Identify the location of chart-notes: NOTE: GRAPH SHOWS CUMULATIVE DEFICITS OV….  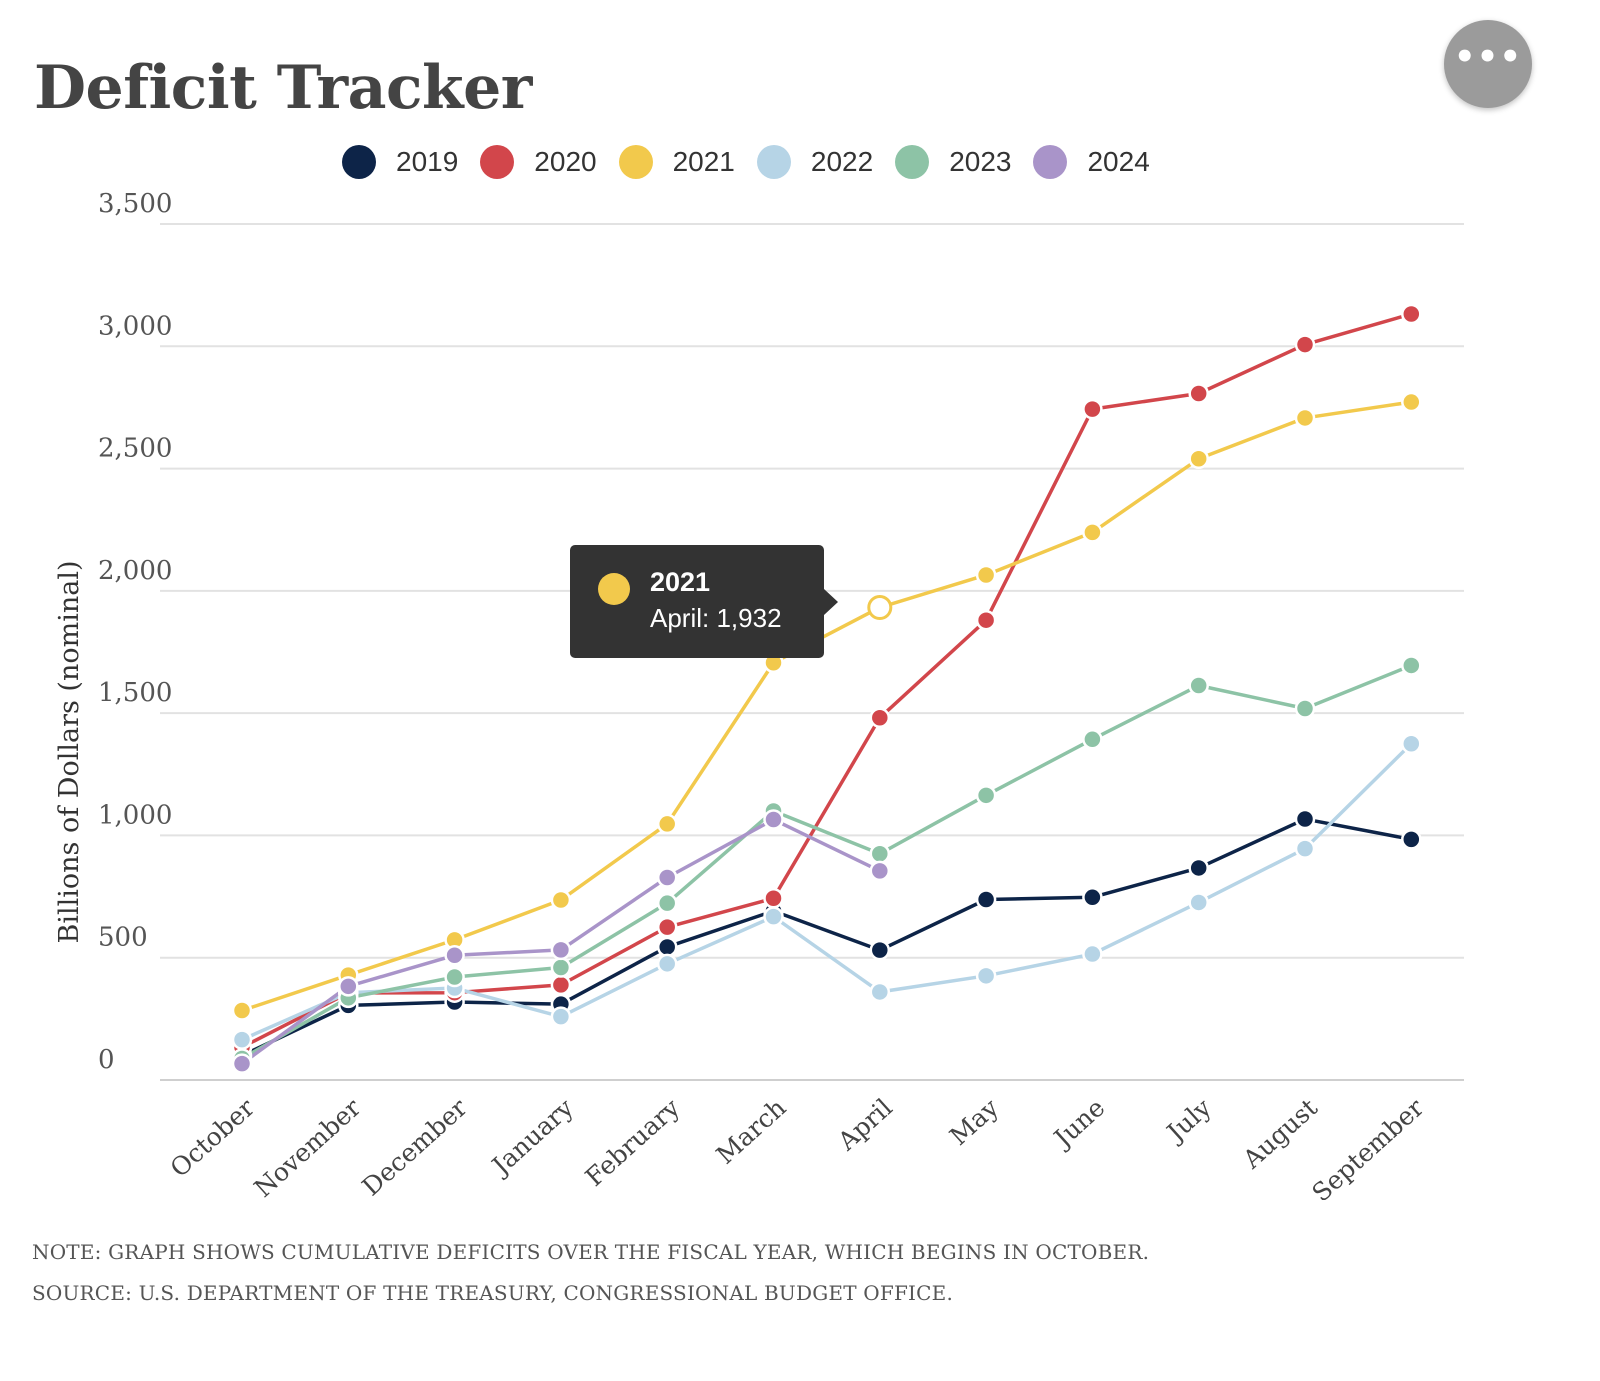
(590, 1273).